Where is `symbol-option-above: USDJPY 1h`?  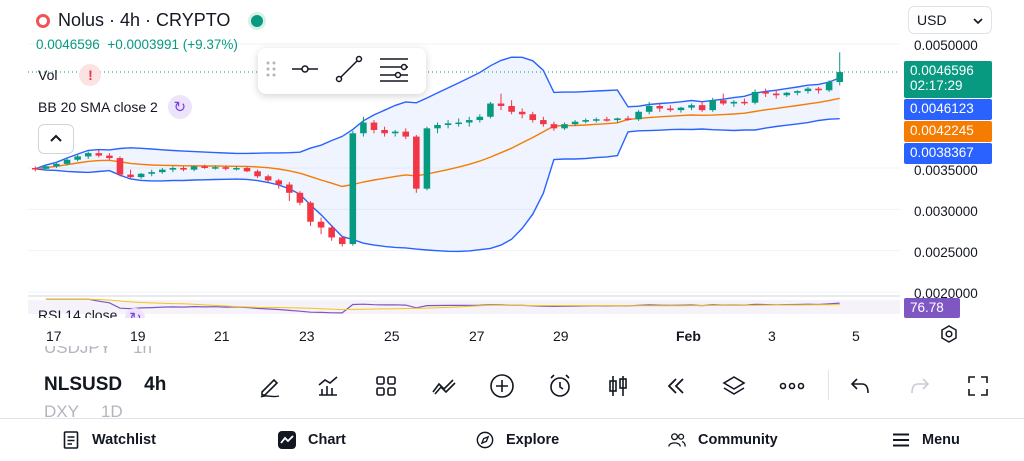 symbol-option-above: USDJPY 1h is located at coordinates (98, 351).